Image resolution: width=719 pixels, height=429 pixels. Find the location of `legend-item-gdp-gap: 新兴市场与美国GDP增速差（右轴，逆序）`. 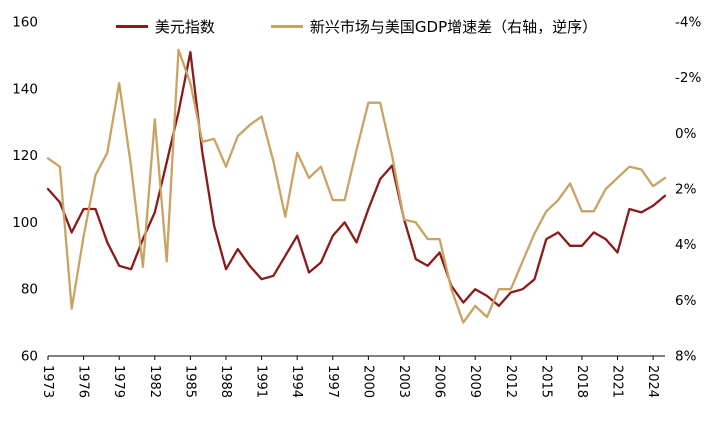

legend-item-gdp-gap: 新兴市场与美国GDP增速差（右轴，逆序） is located at coordinates (434, 26).